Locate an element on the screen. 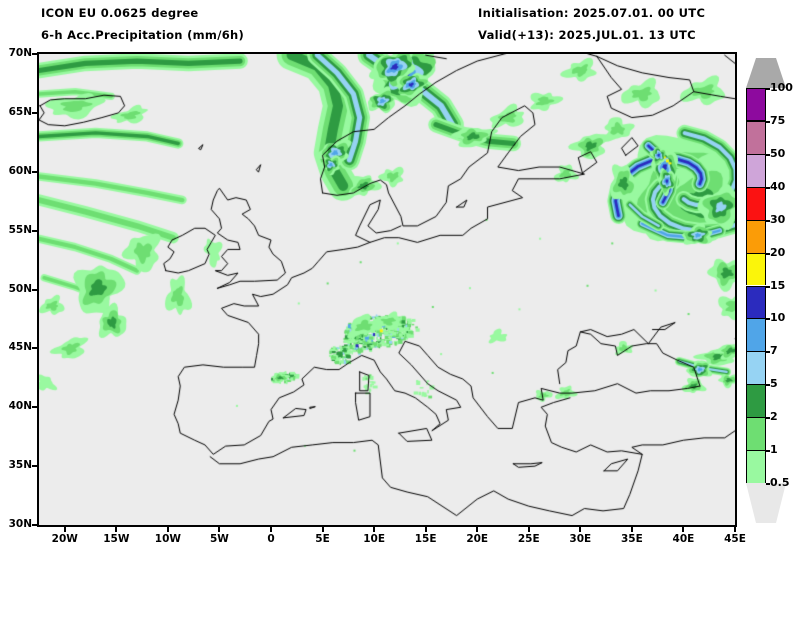 This screenshot has width=800, height=618. lat-tick-label: 45N is located at coordinates (20, 347).